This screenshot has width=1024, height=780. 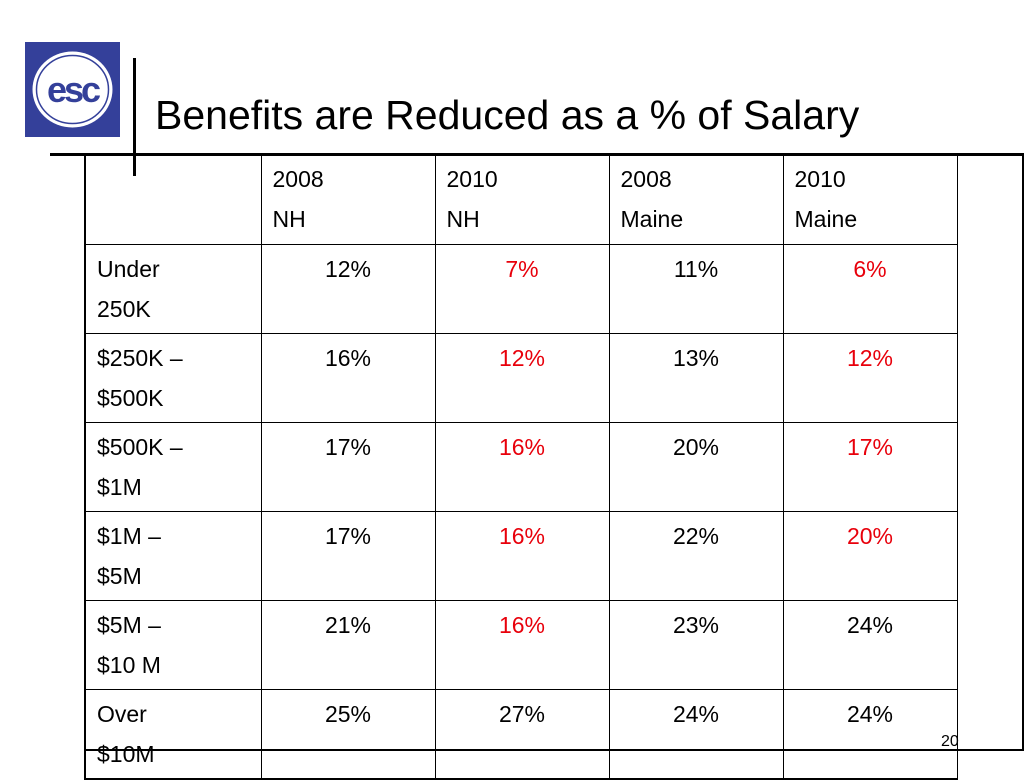 I want to click on column-header: 2010 Maine, so click(x=870, y=199).